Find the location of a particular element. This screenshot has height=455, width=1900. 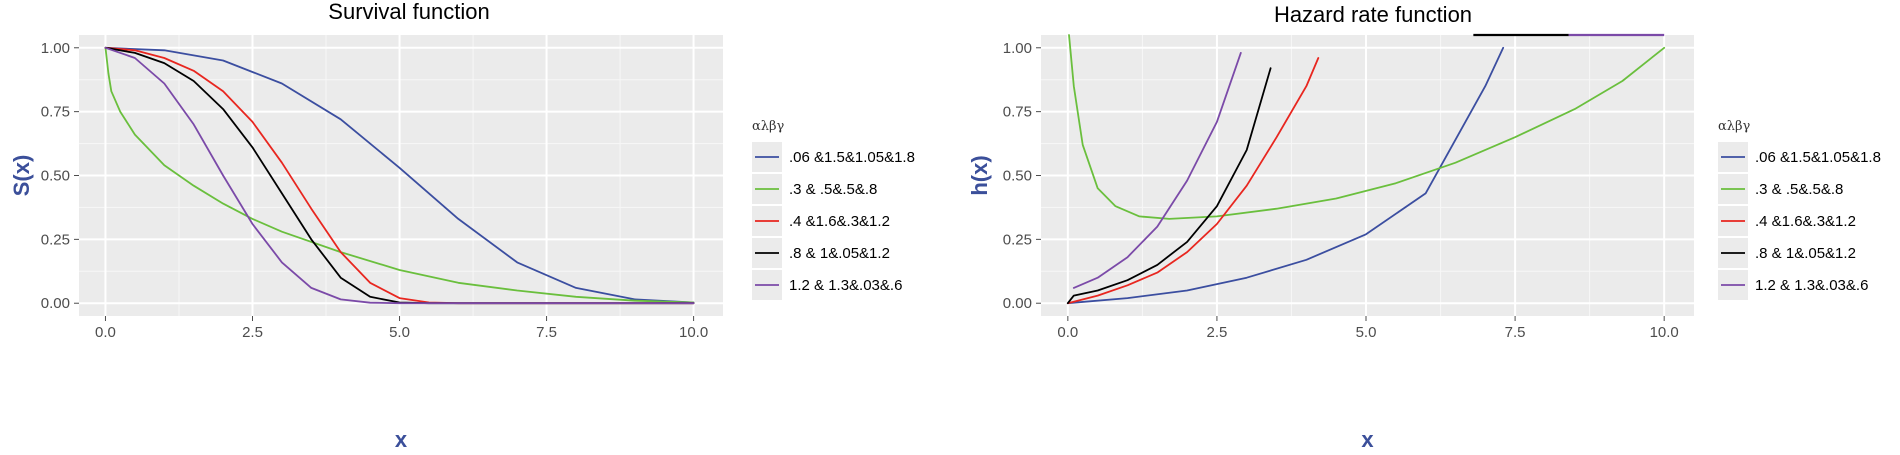

y-axis-label: h(x) is located at coordinates (979, 175).